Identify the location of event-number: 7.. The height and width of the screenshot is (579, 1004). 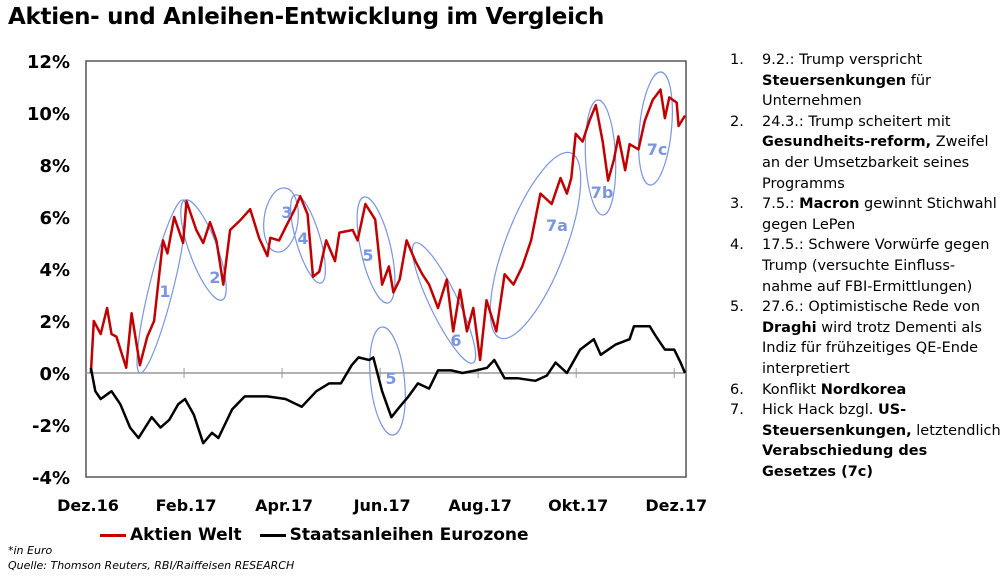
(737, 410).